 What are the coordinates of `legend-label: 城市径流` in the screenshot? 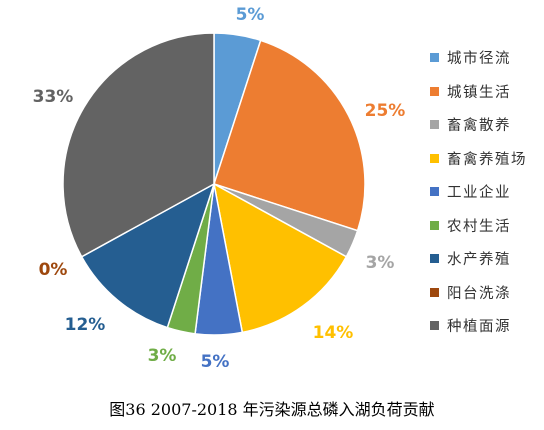 It's located at (479, 59).